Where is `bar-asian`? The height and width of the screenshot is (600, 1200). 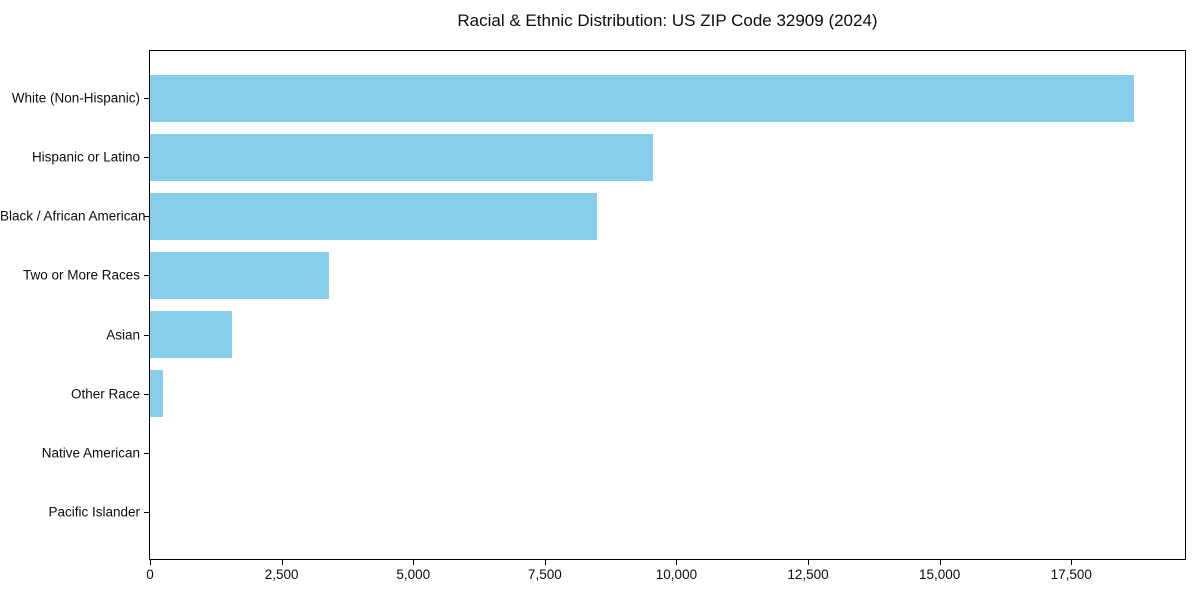
bar-asian is located at coordinates (191, 335).